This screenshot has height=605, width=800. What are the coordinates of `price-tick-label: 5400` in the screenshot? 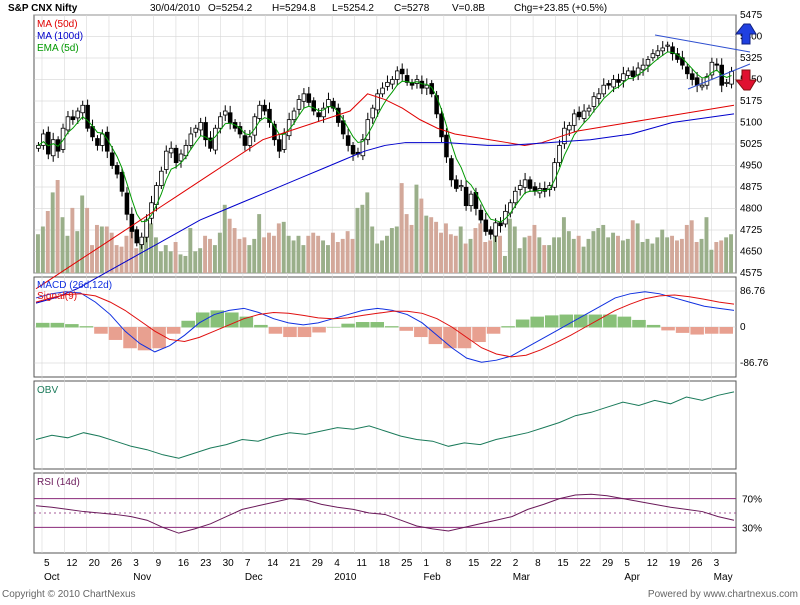 It's located at (751, 37).